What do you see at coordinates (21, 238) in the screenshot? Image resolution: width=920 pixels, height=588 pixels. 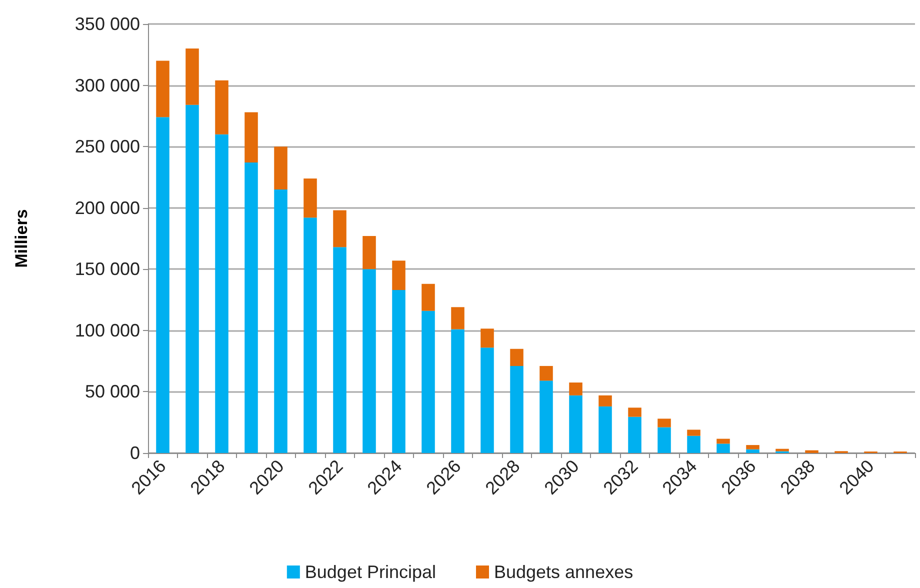 I see `y-axis-title: Milliers` at bounding box center [21, 238].